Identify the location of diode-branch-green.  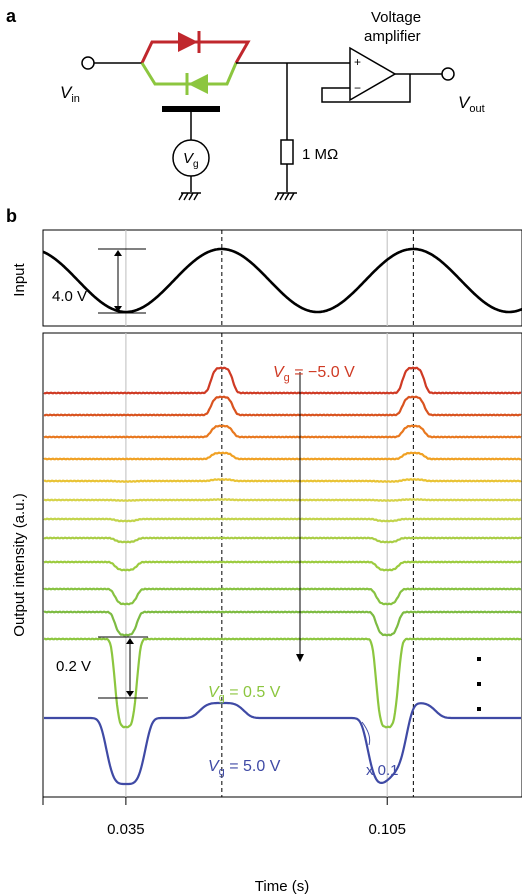
(189, 74).